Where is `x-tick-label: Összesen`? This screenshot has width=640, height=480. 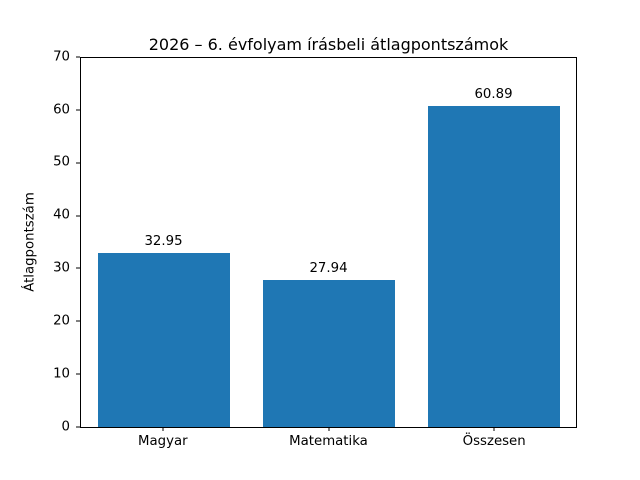 x-tick-label: Összesen is located at coordinates (494, 441).